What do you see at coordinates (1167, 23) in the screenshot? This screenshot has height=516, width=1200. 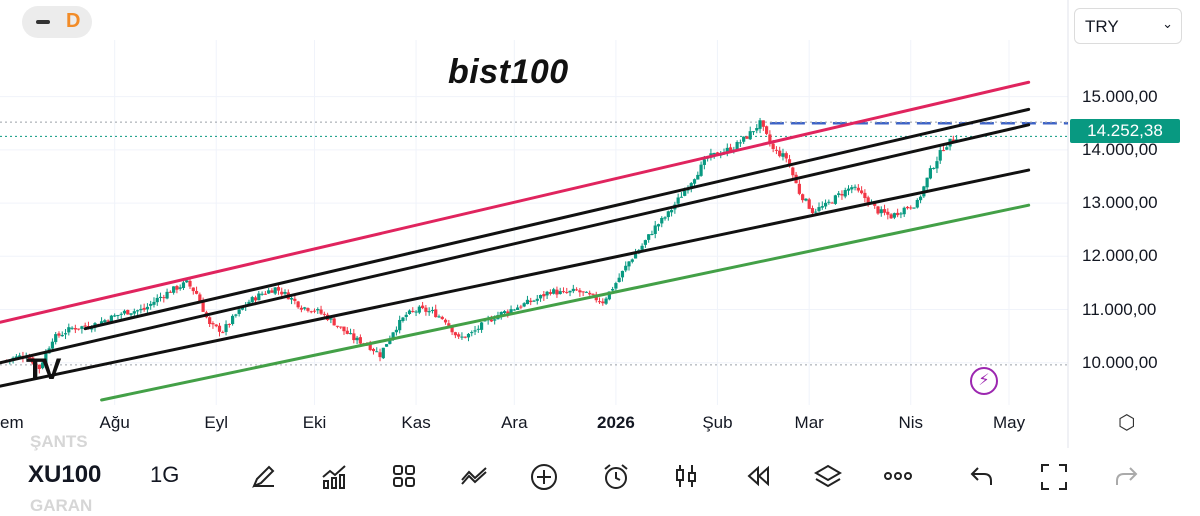 I see `chevron-down-icon: ⌄` at bounding box center [1167, 23].